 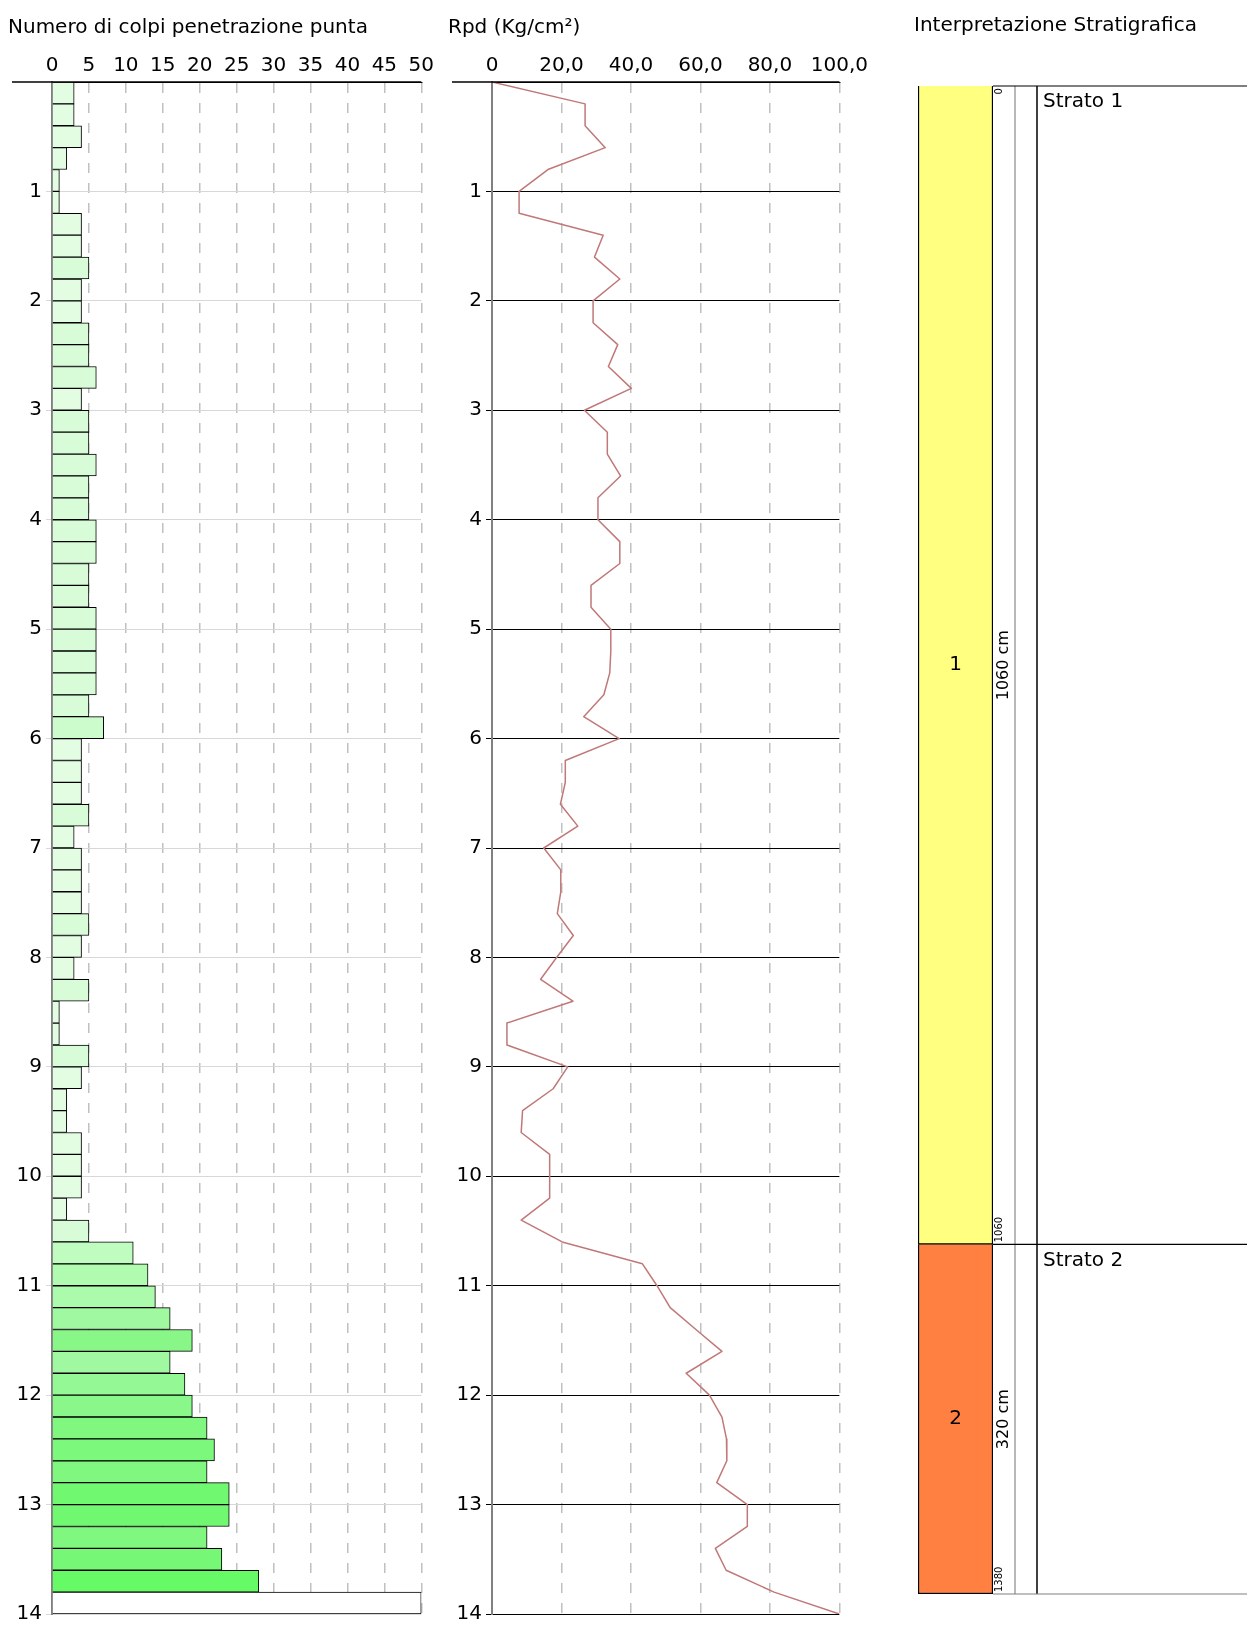 I want to click on x-tick-label: 20, so click(x=199, y=64).